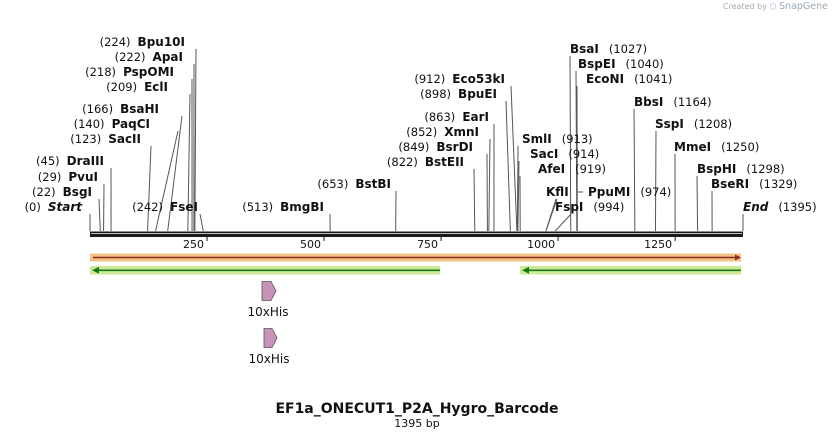 The width and height of the screenshot is (834, 441). I want to click on snapgene-credit: Created by ⬡ SnapGene, so click(775, 6).